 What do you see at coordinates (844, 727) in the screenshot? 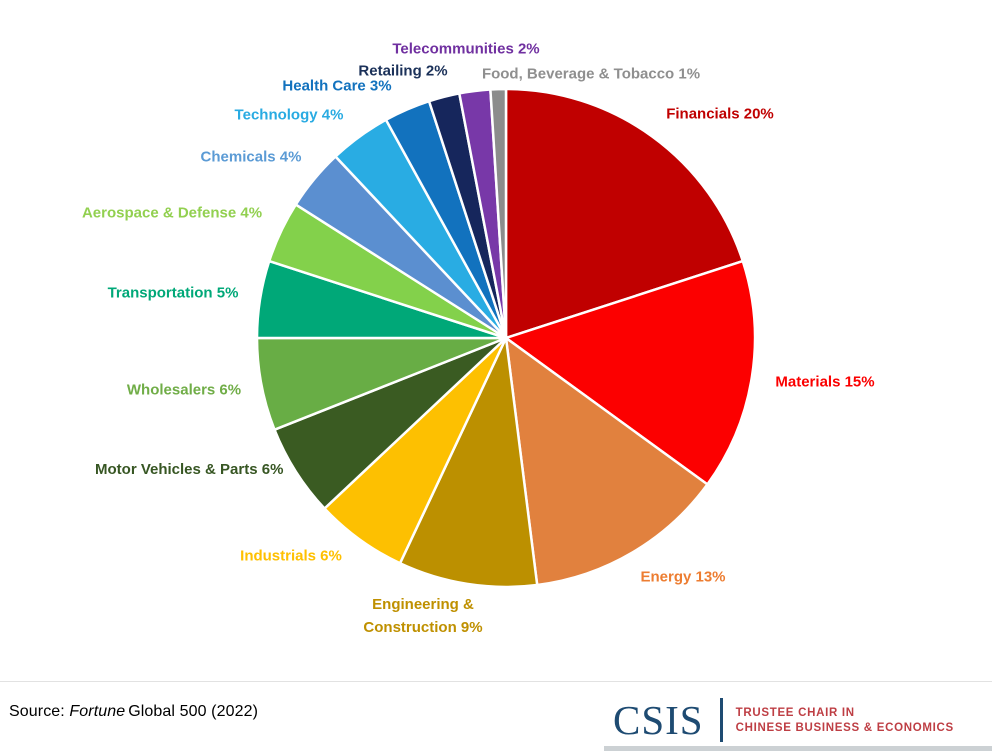
I see `csis-tagline-line2: CHINESE BUSINESS & ECONOMICS` at bounding box center [844, 727].